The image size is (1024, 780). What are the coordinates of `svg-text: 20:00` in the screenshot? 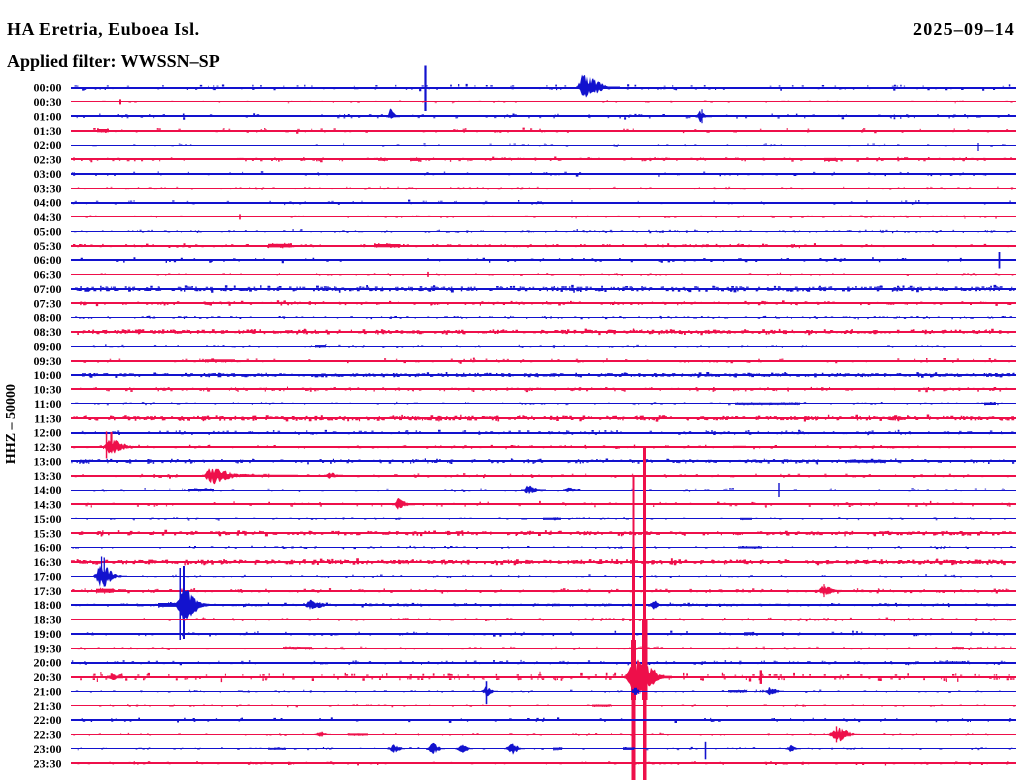 It's located at (48, 663).